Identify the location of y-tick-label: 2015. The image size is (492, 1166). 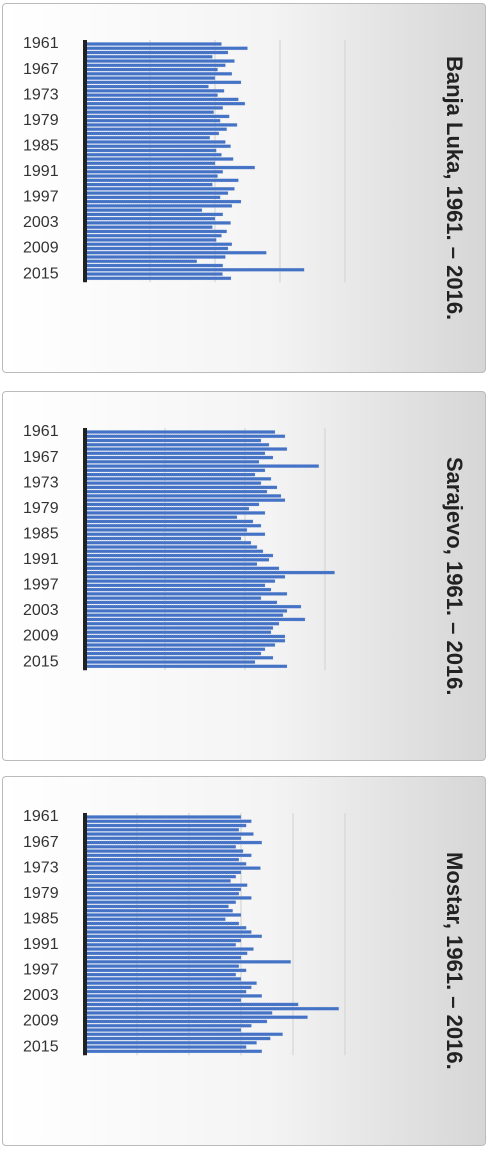
(41, 661).